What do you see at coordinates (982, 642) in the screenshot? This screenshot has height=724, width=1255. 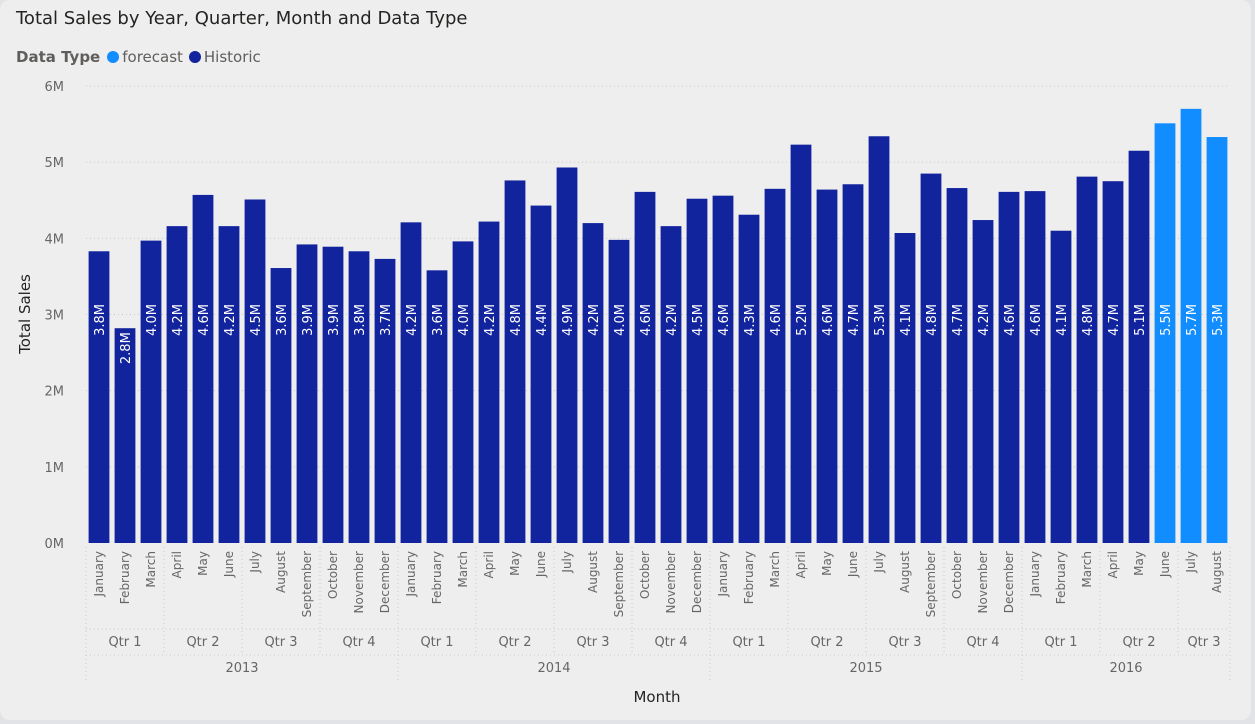 I see `quarter-label: Qtr 4` at bounding box center [982, 642].